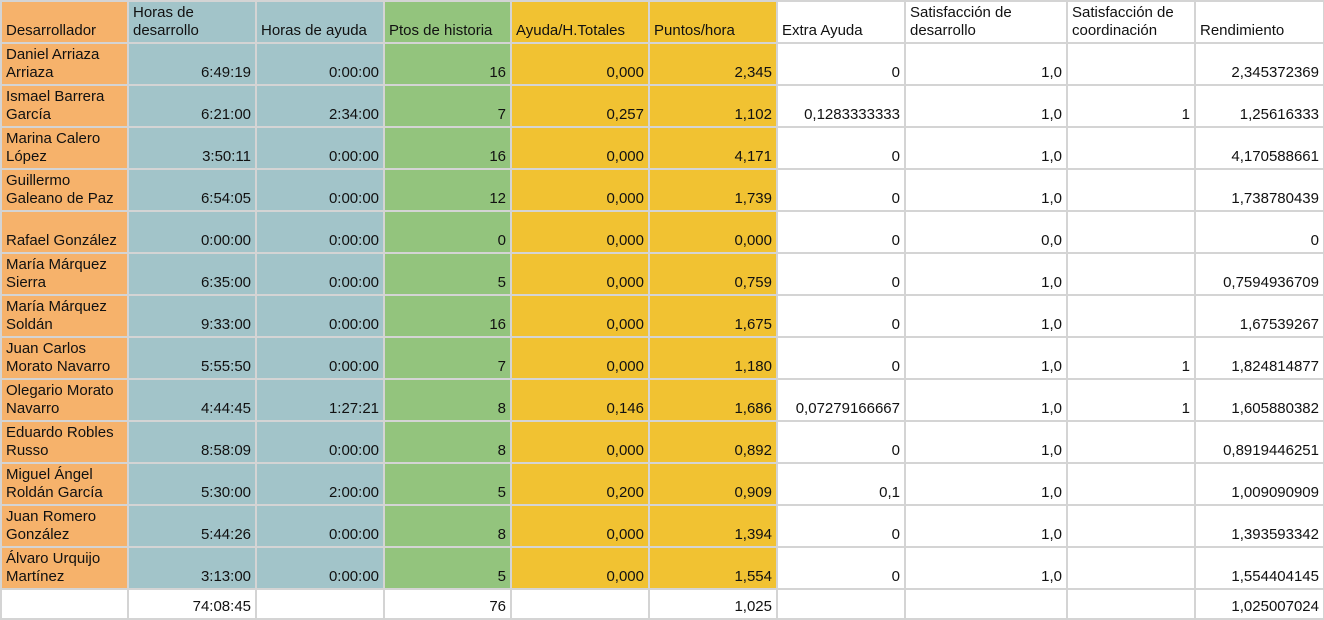 Image resolution: width=1324 pixels, height=620 pixels. Describe the element at coordinates (713, 568) in the screenshot. I see `cell-points-per-hour: 1,554` at that location.